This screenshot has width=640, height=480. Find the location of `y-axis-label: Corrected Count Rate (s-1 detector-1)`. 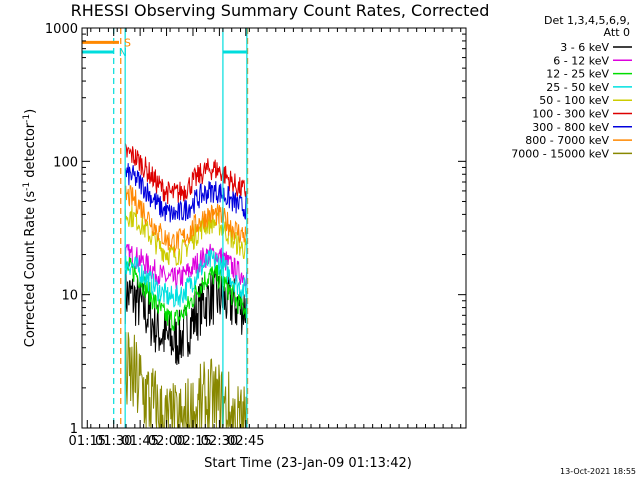

y-axis-label: Corrected Count Rate (s-1 detector-1) is located at coordinates (30, 228).